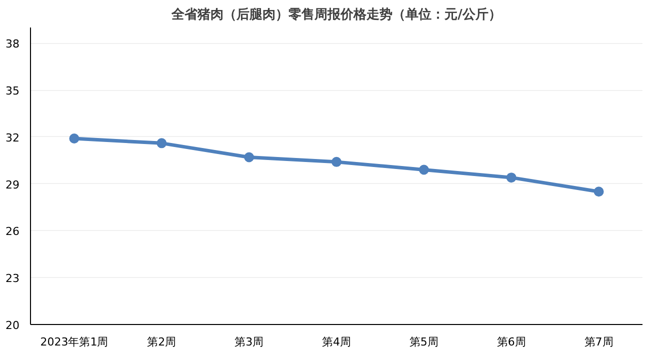 This screenshot has width=662, height=351. I want to click on y-tick-label: 32, so click(13, 137).